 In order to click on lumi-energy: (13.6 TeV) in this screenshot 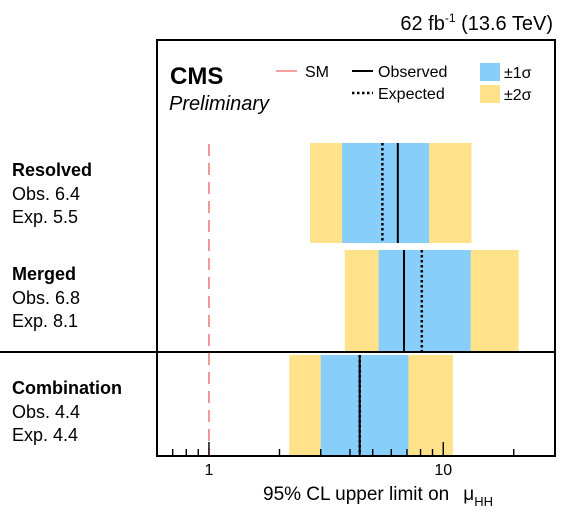, I will do `click(504, 24)`.